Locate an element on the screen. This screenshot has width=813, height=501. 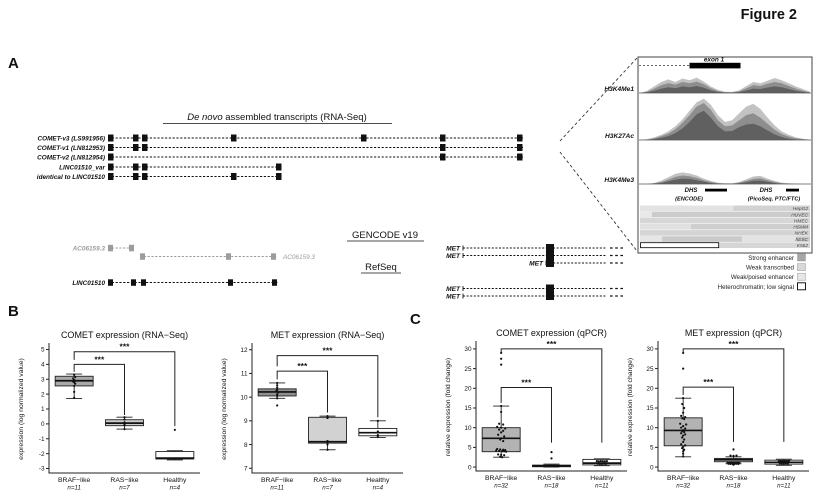
svg-text: 7 is located at coordinates (246, 468).